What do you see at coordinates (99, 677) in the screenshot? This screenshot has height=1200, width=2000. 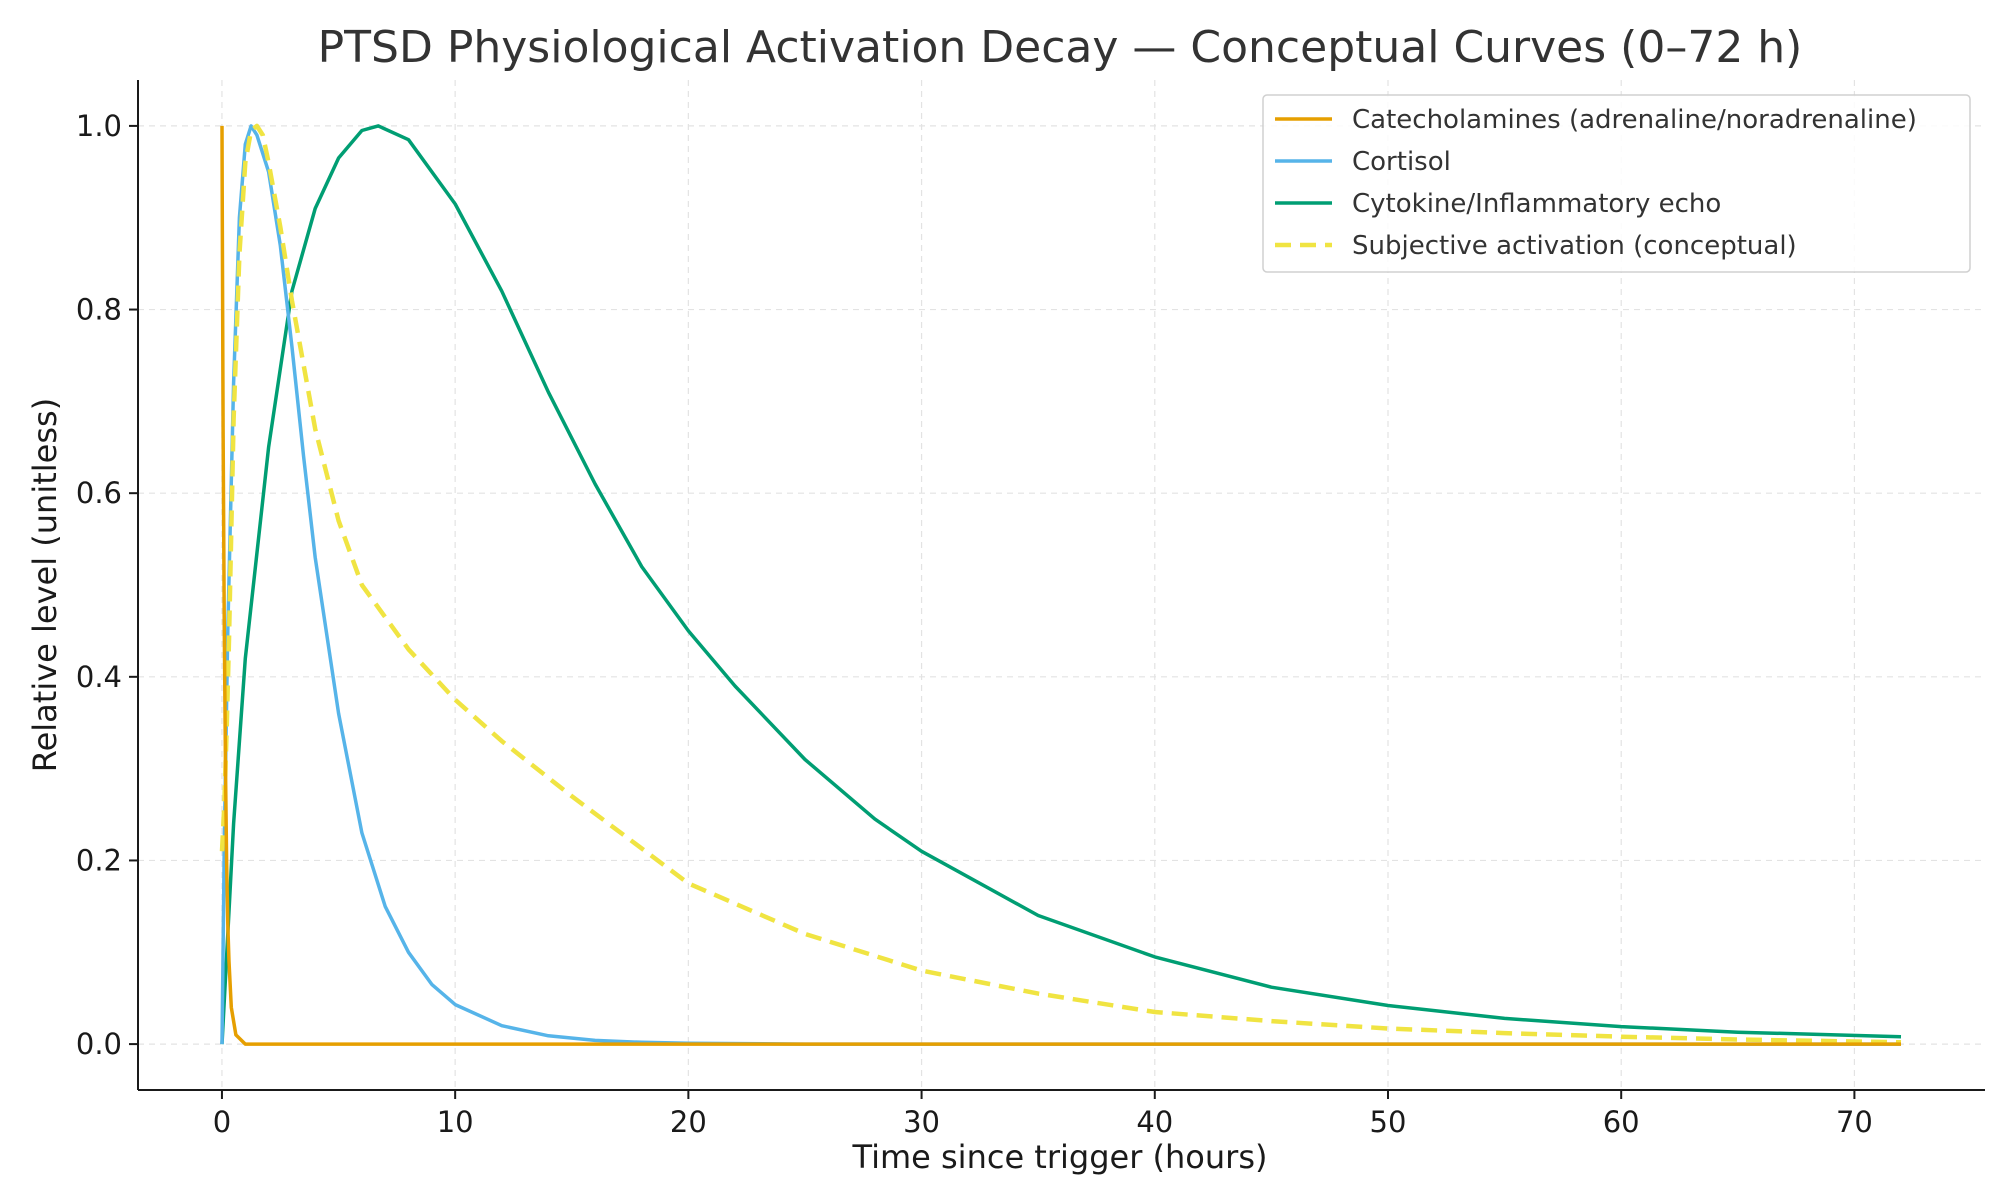 I see `y-tick-label-2: 0.4` at bounding box center [99, 677].